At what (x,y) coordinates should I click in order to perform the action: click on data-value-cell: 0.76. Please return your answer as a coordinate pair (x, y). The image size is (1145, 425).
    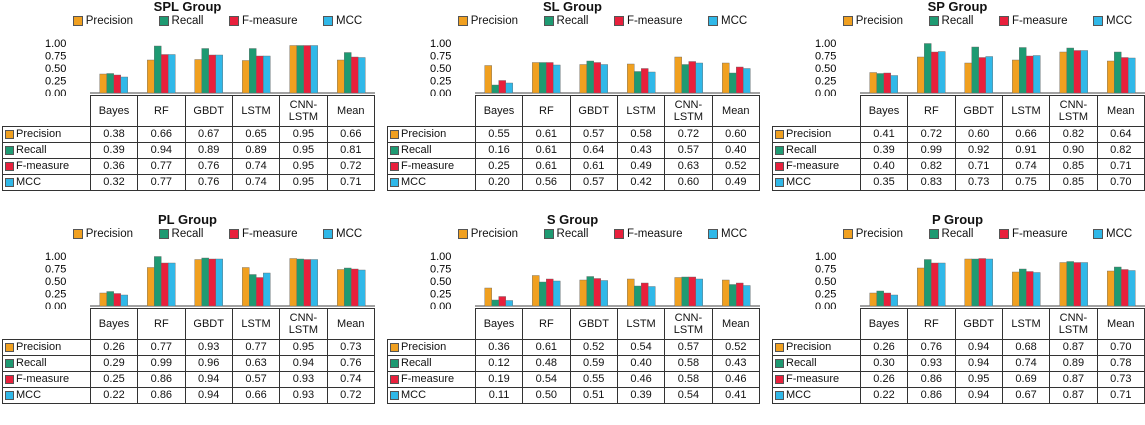
    Looking at the image, I should click on (208, 182).